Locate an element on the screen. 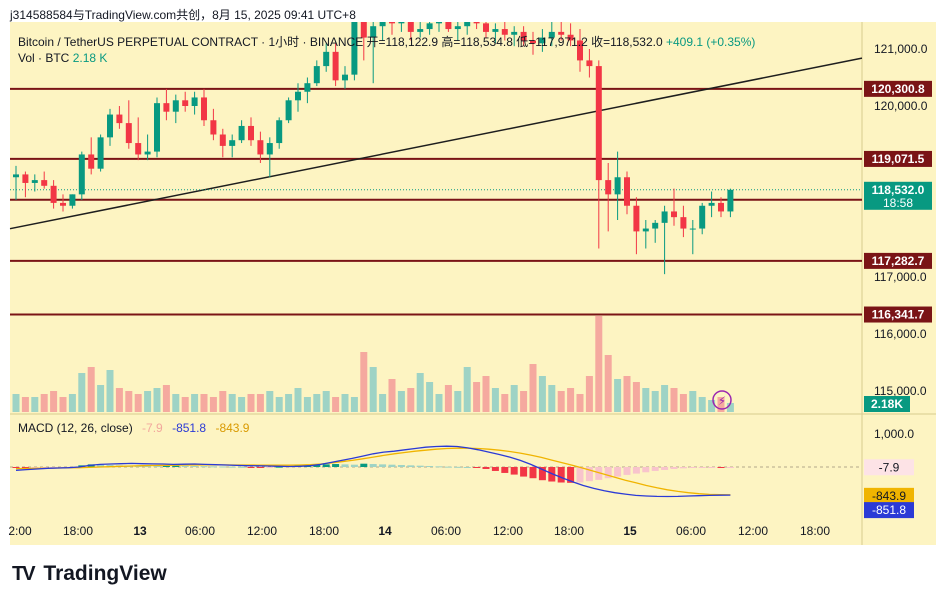  macd-line is located at coordinates (373, 471).